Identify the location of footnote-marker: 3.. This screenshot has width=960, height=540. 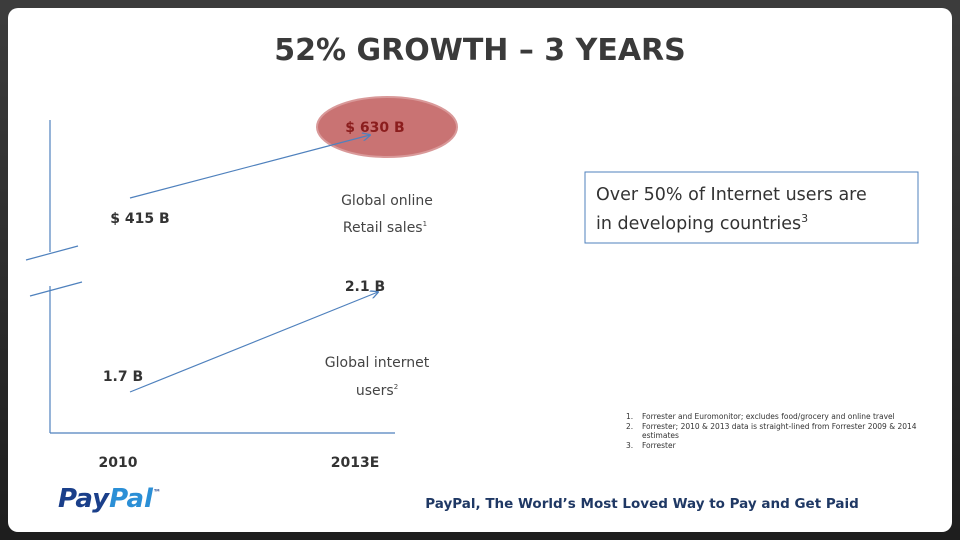
(630, 445).